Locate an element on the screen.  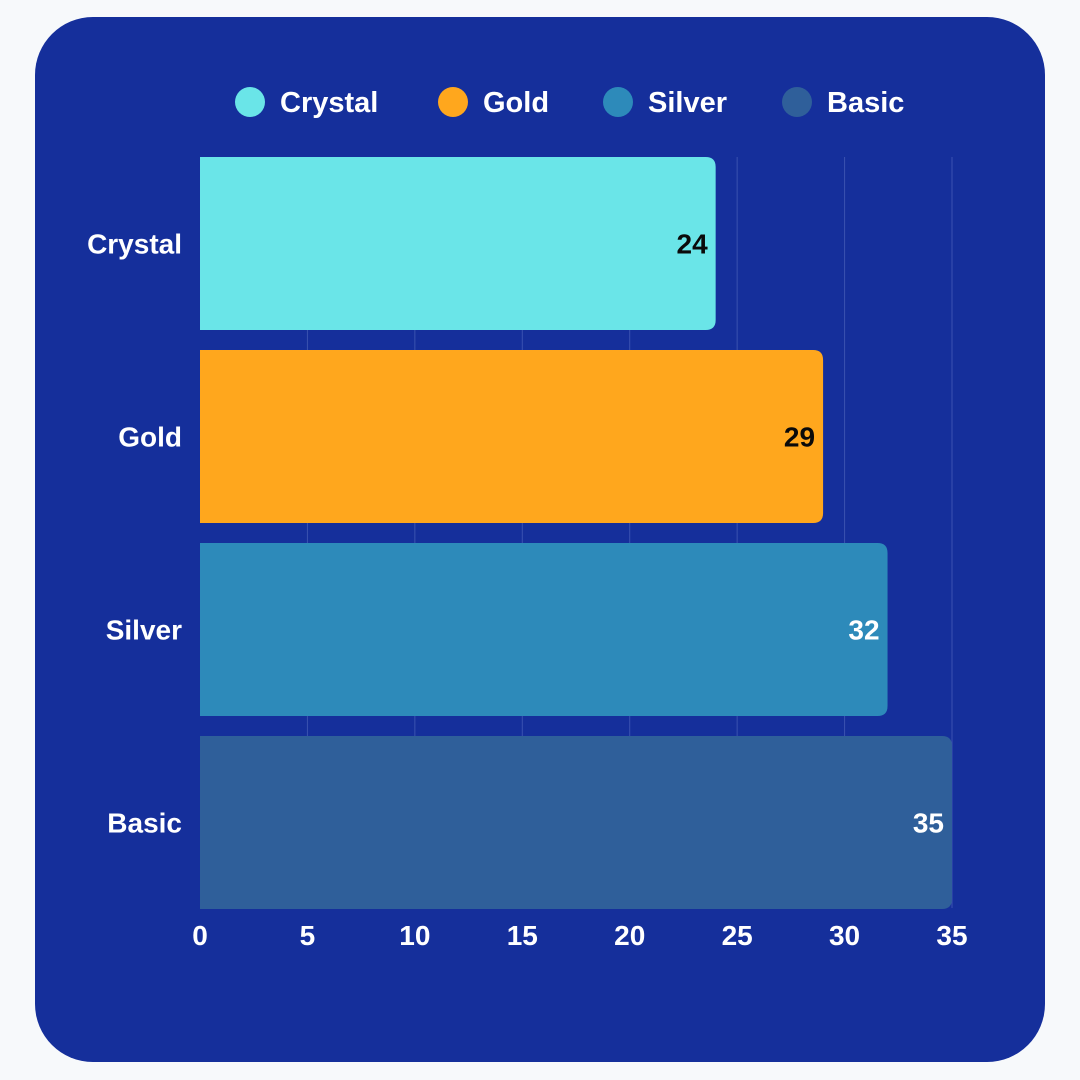
x-tick-label-10: 10 is located at coordinates (414, 935).